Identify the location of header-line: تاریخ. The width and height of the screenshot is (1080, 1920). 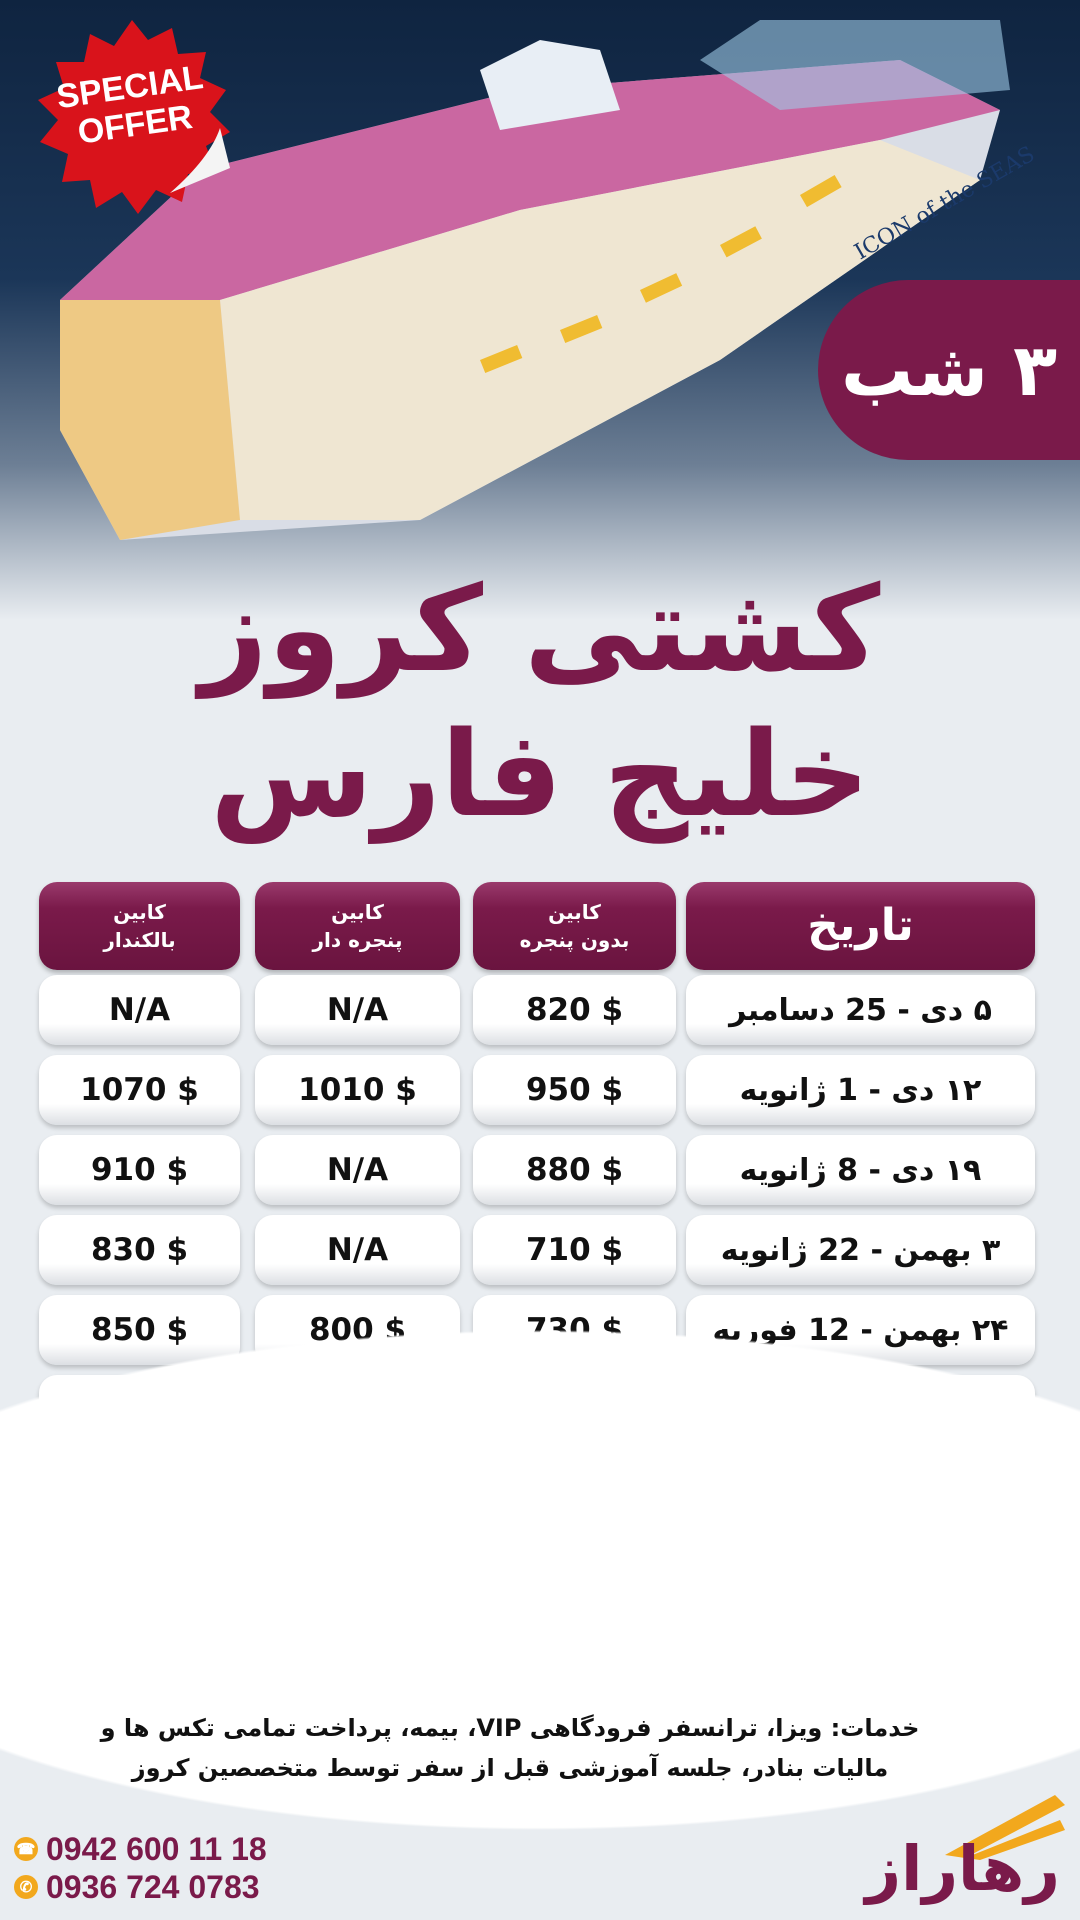
(860, 925).